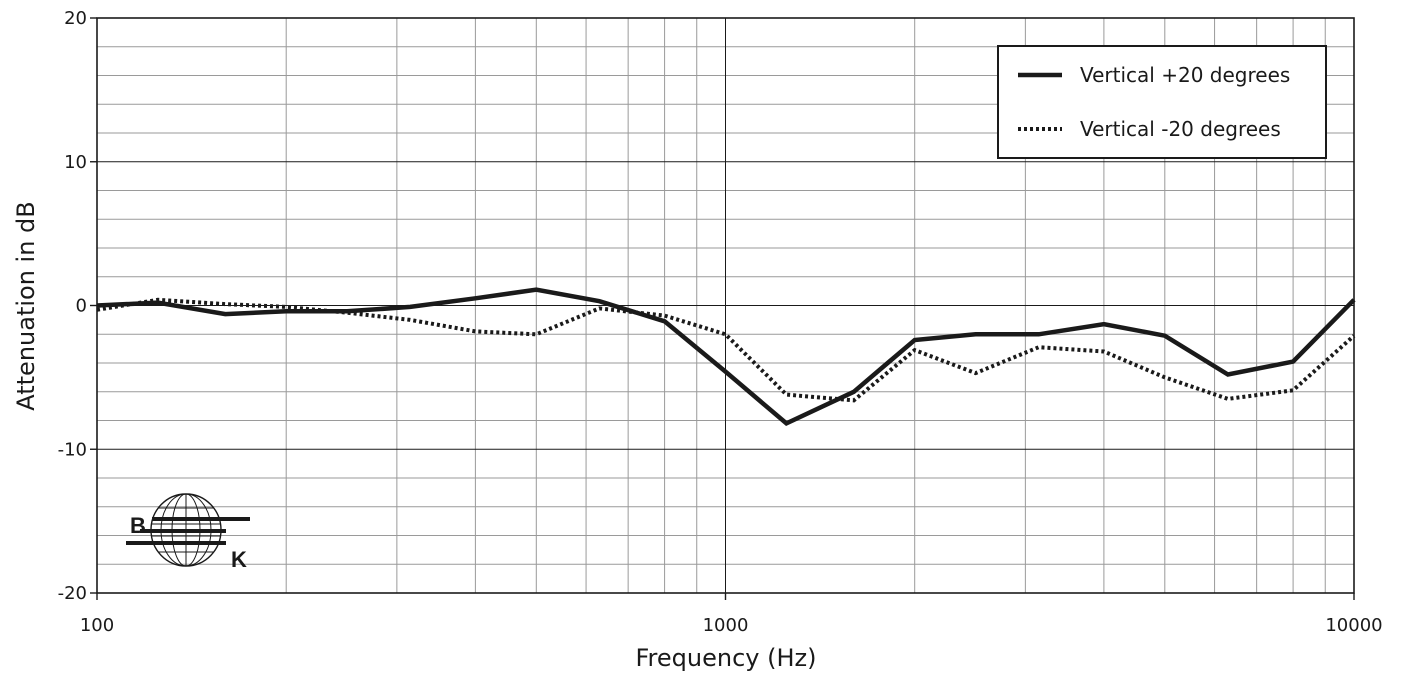 Image resolution: width=1403 pixels, height=680 pixels. I want to click on y-tick-label: -20, so click(72, 593).